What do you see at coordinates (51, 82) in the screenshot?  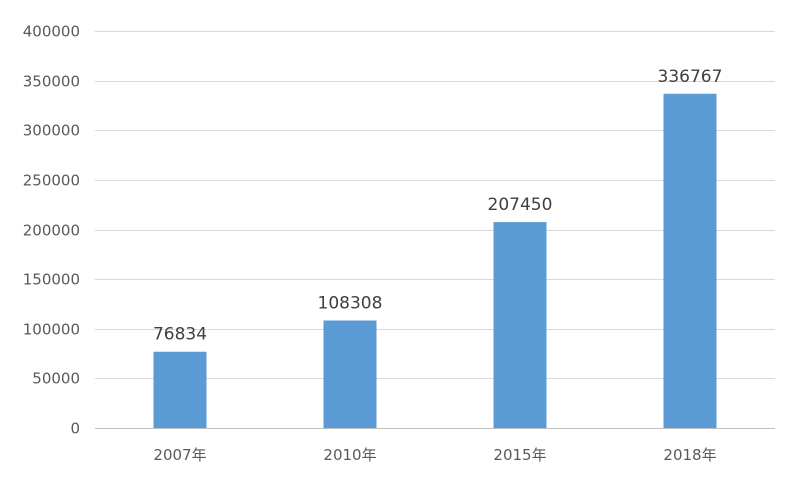 I see `y-tick-label-350000: 350000` at bounding box center [51, 82].